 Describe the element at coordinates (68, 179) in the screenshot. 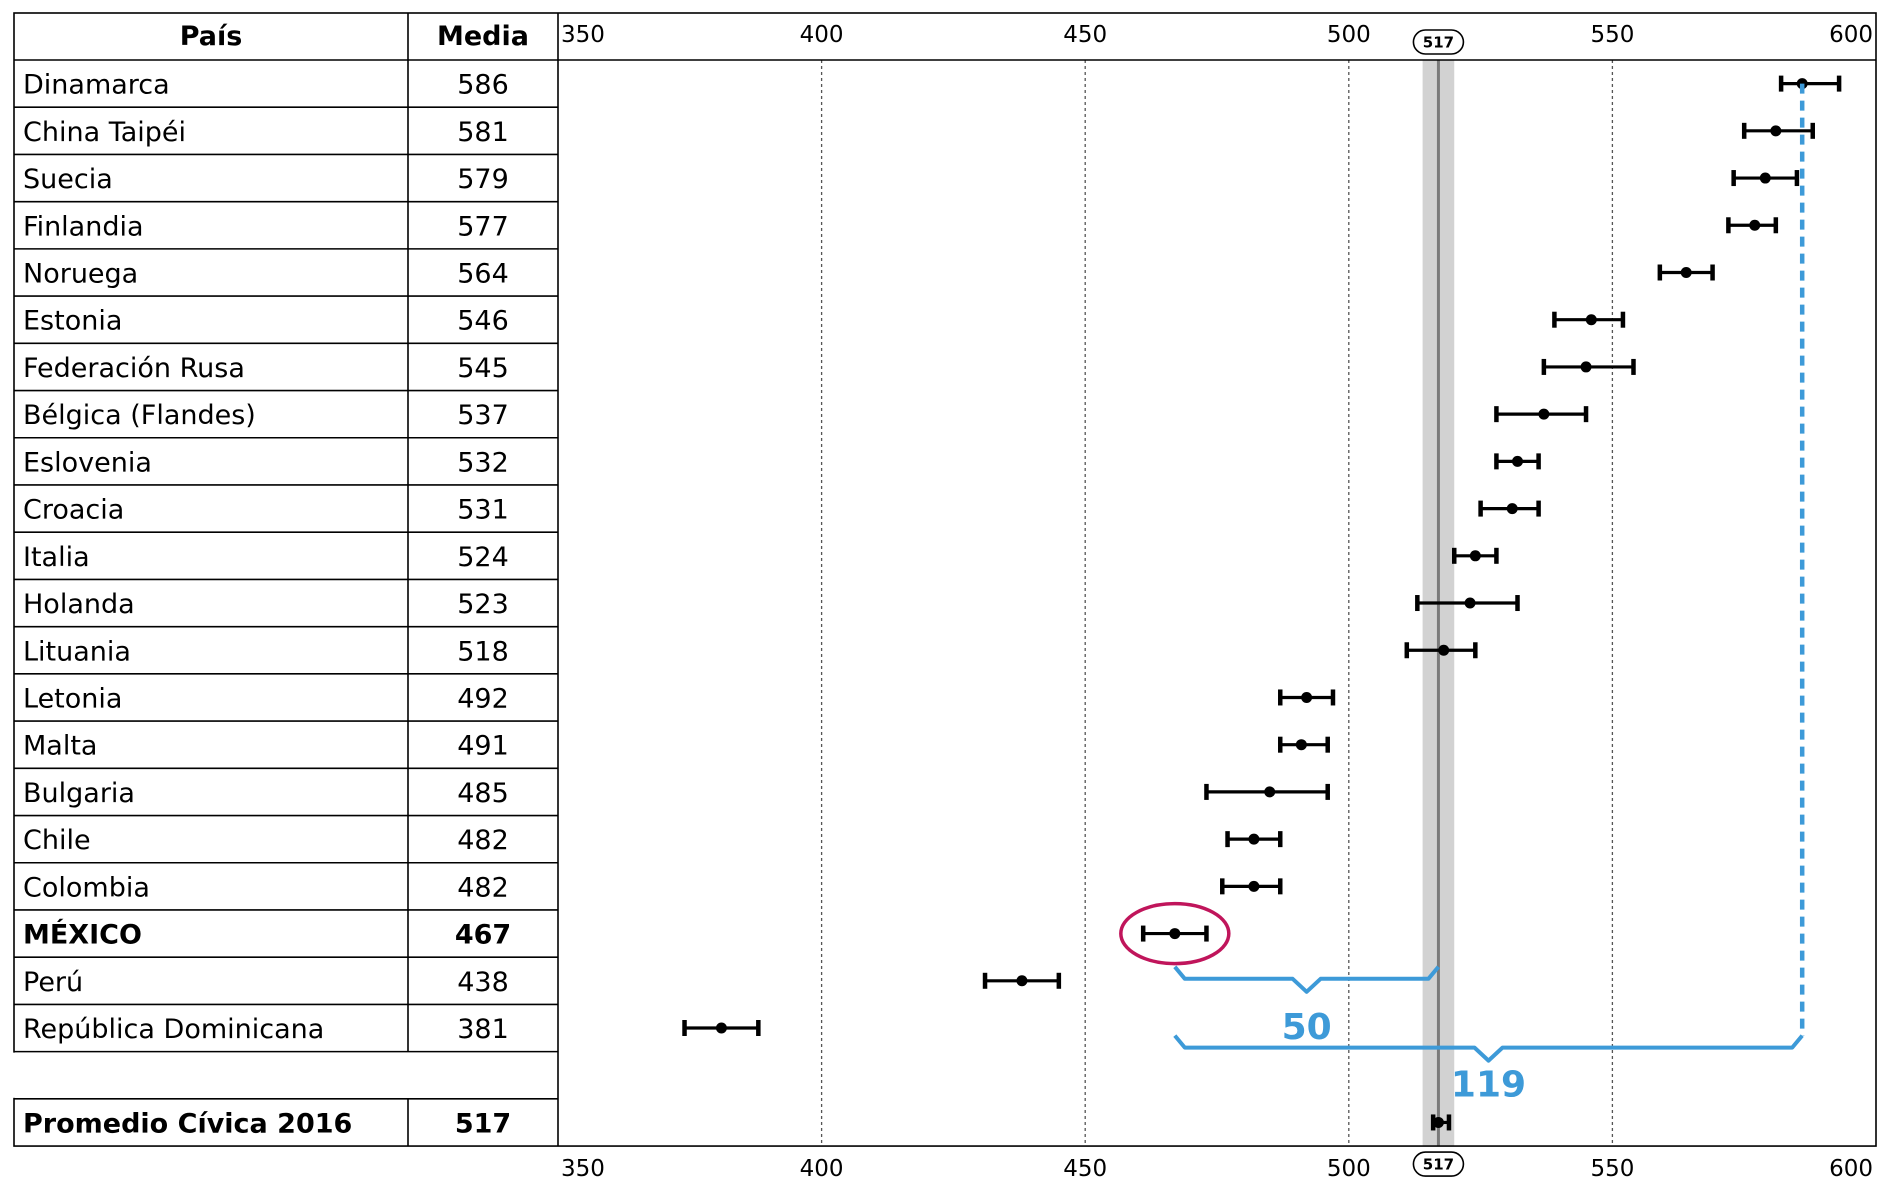

I see `country-label: Suecia` at that location.